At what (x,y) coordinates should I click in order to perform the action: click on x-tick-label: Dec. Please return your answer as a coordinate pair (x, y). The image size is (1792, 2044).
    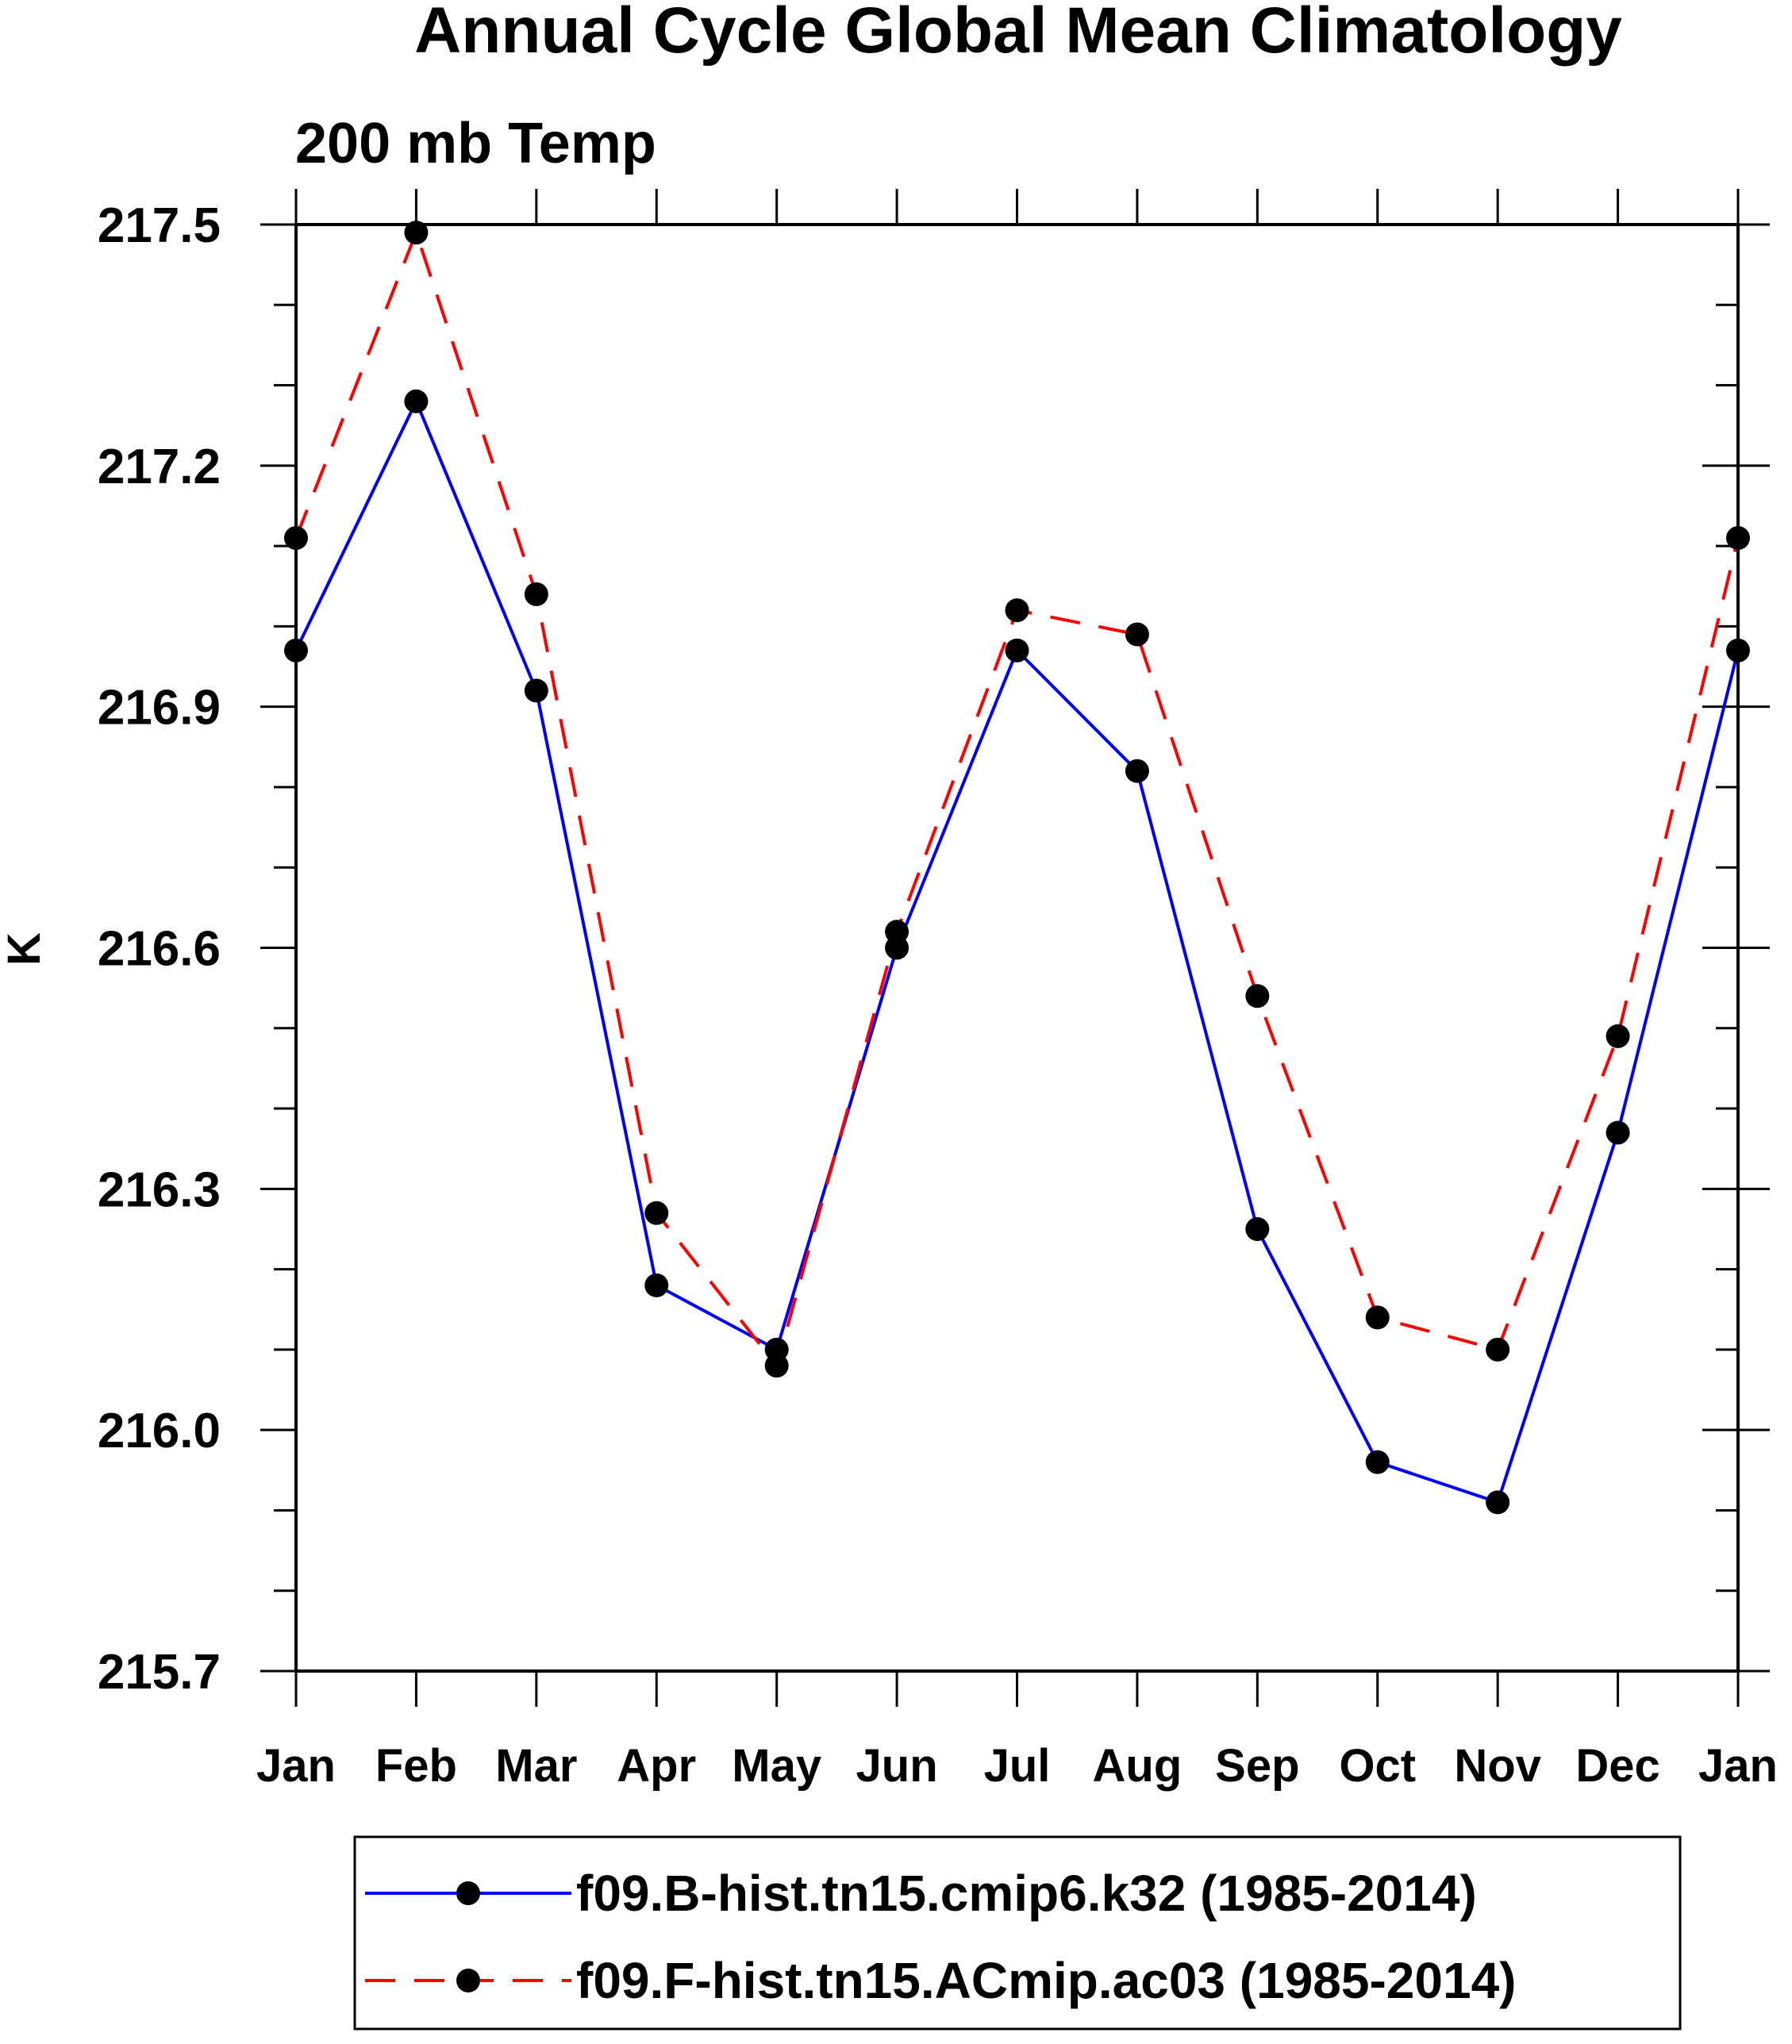
    Looking at the image, I should click on (1617, 1766).